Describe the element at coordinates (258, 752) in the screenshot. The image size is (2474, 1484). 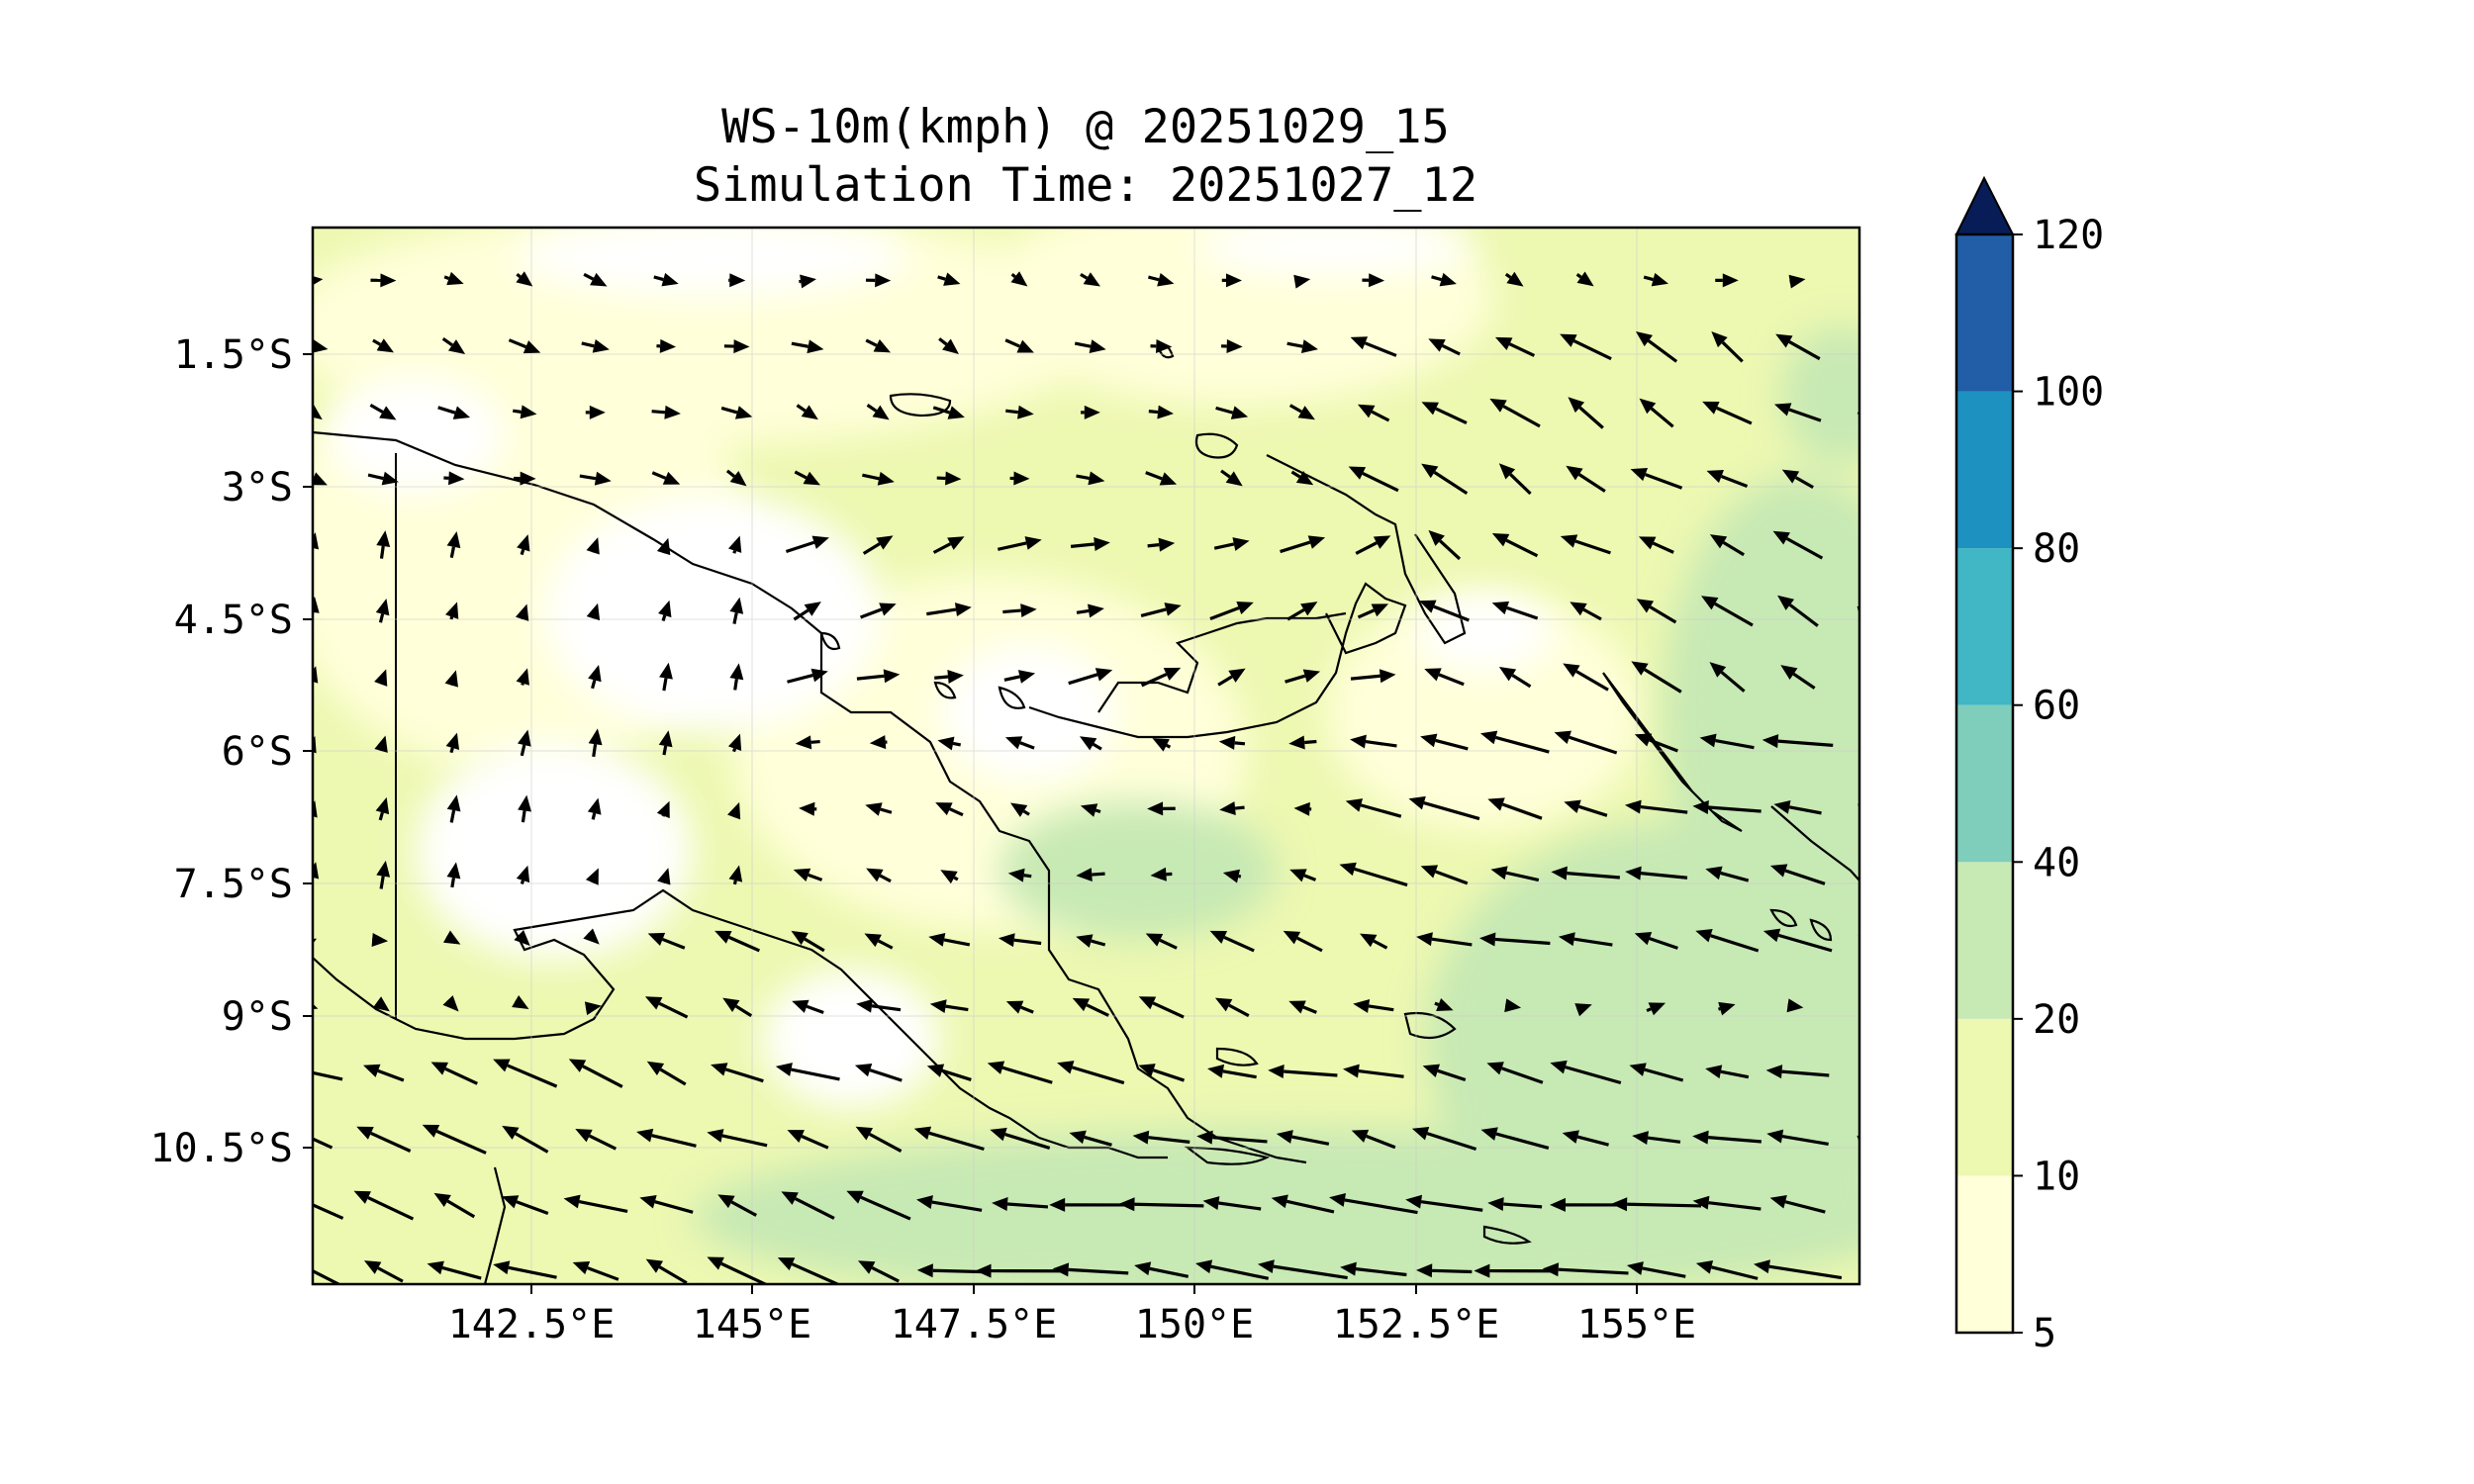
I see `y-tick-label: 6°S` at that location.